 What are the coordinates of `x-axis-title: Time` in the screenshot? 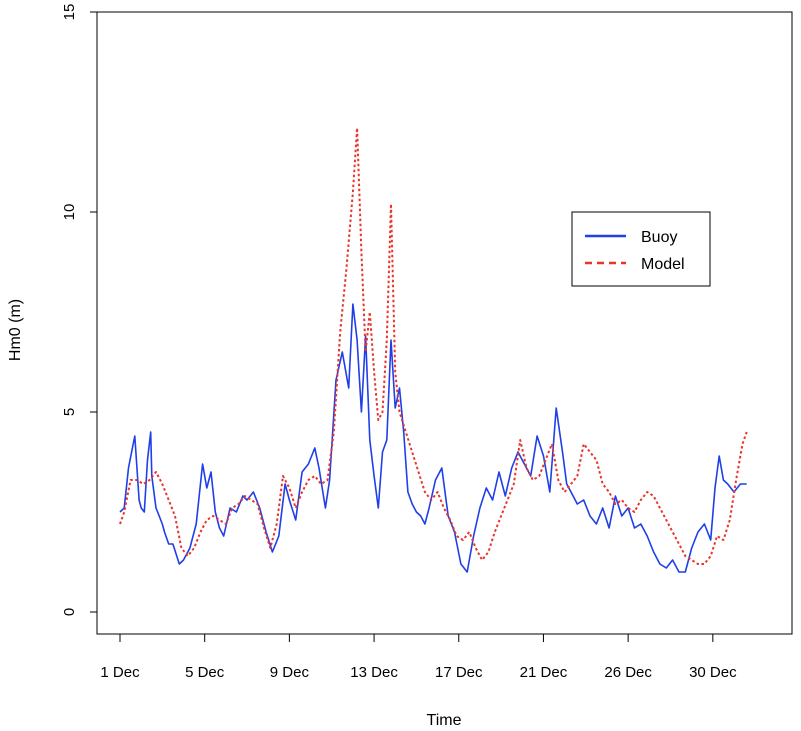 It's located at (444, 720).